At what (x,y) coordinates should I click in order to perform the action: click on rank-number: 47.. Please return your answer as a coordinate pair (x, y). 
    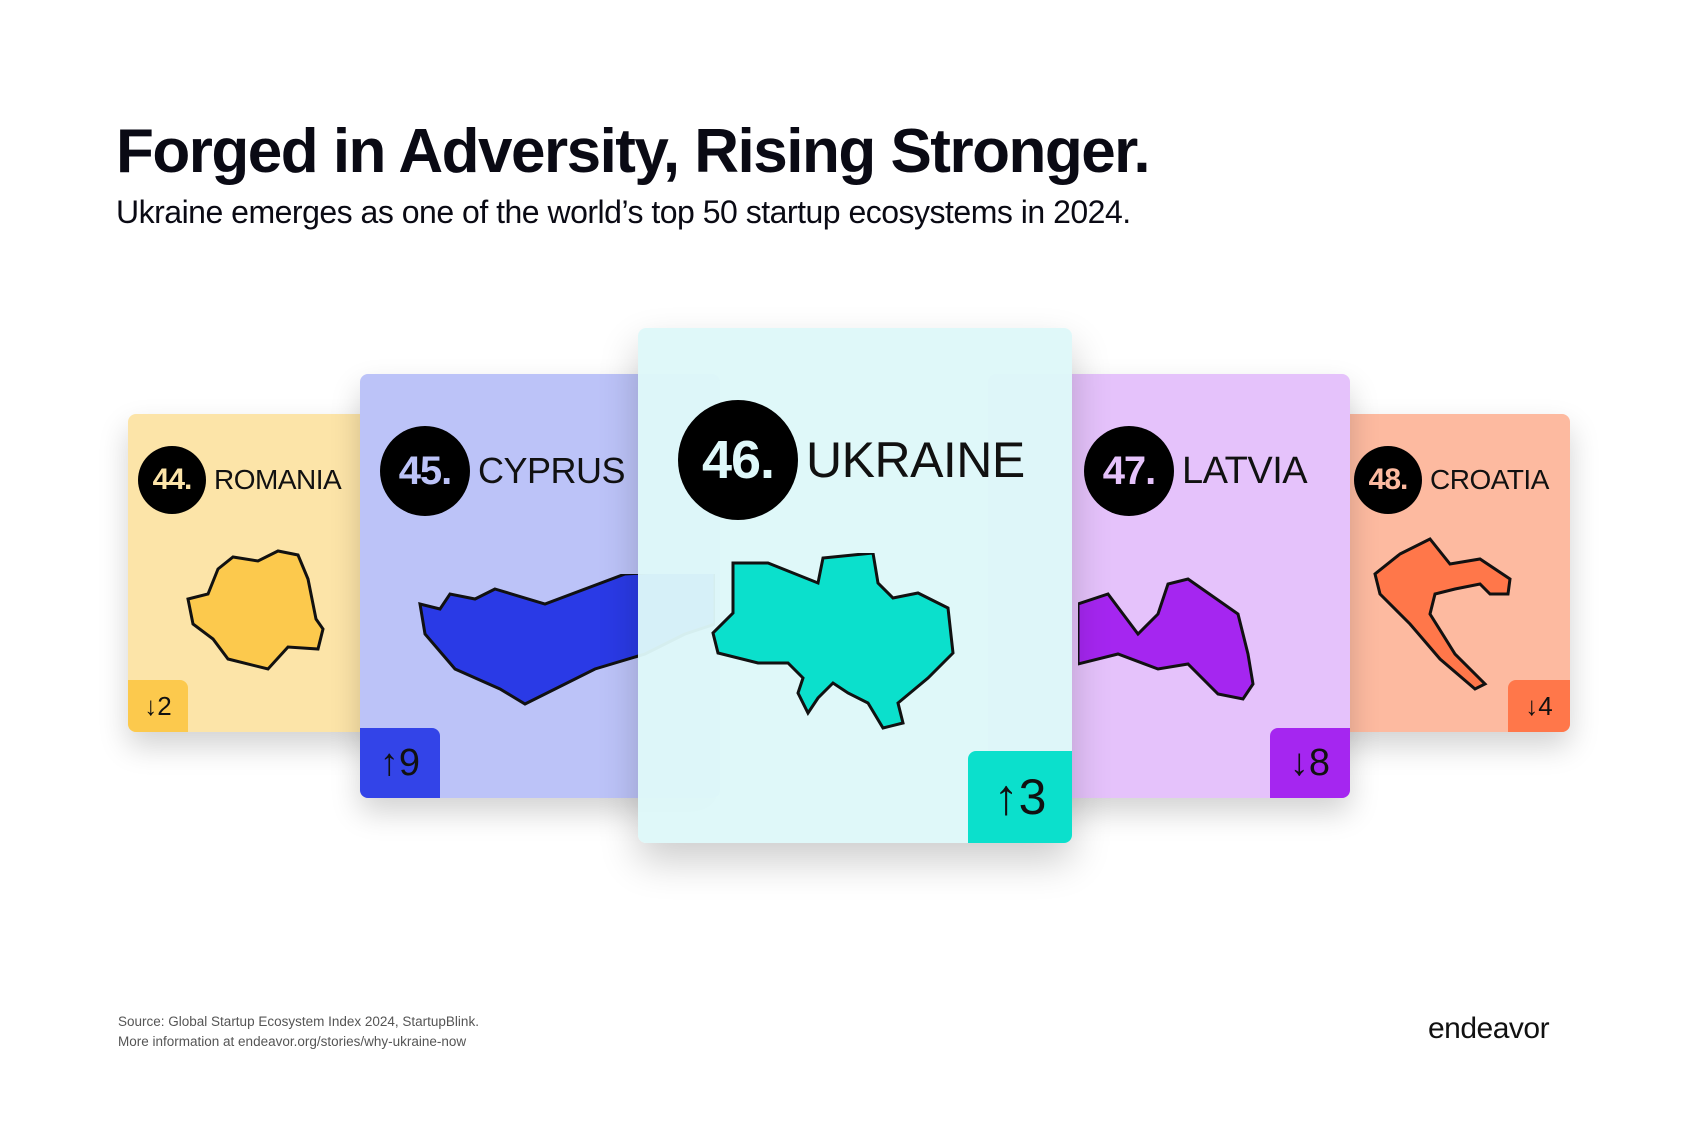
    Looking at the image, I should click on (1129, 470).